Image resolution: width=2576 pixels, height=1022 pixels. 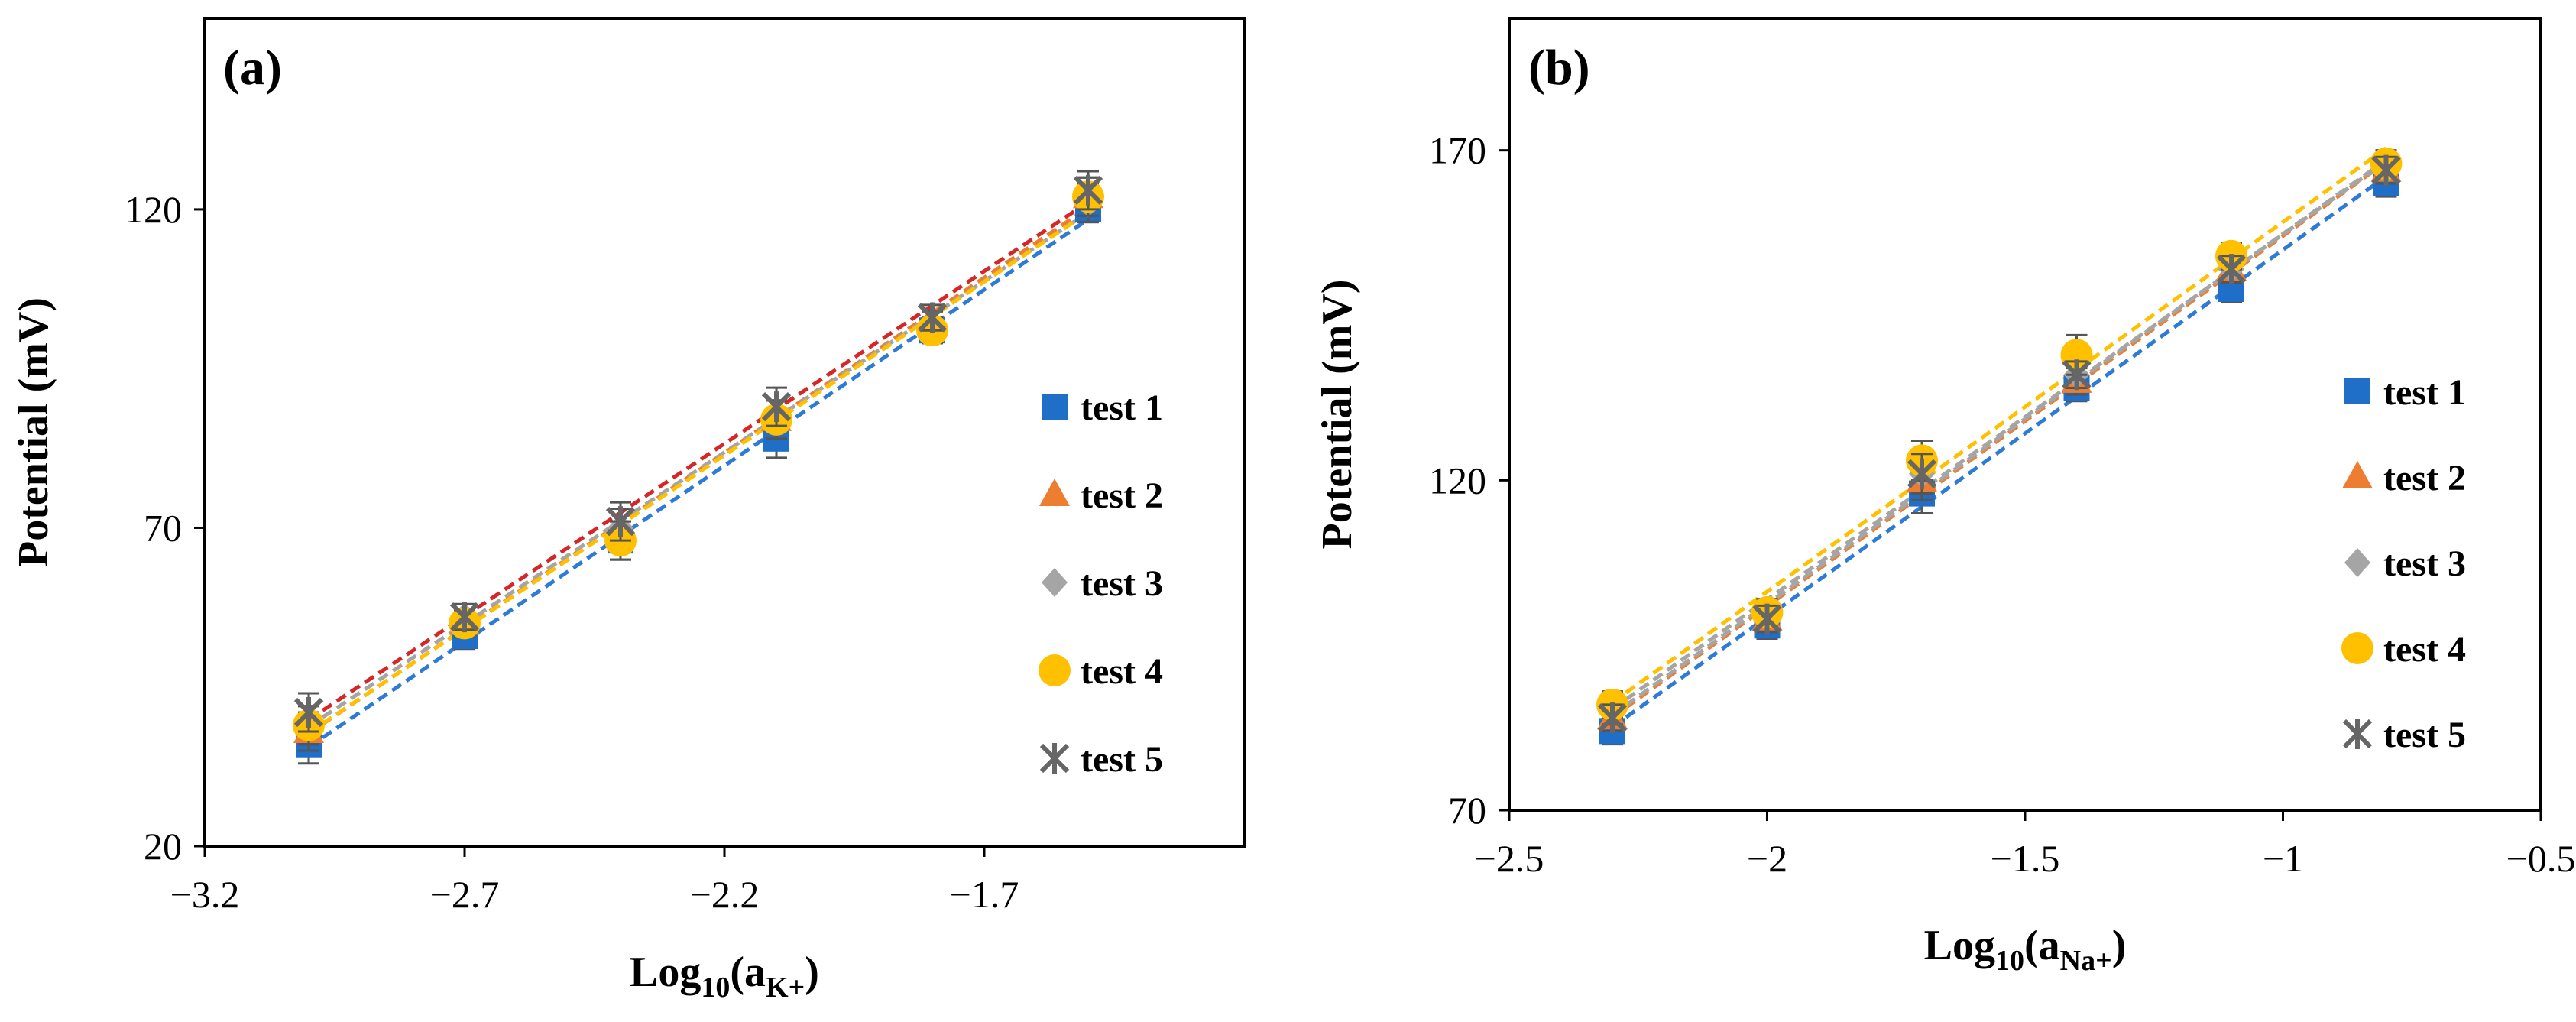 What do you see at coordinates (984, 894) in the screenshot?
I see `x-tick-label: −1.7` at bounding box center [984, 894].